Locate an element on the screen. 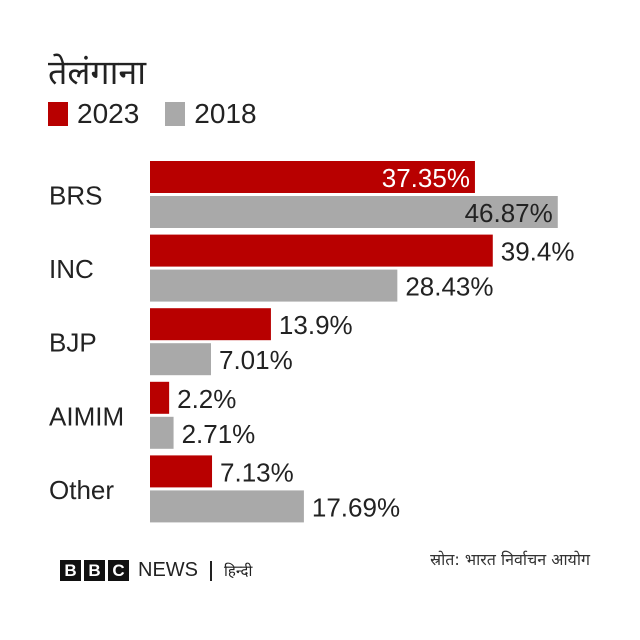 The image size is (640, 640). legend: 2023 2018 is located at coordinates (165, 114).